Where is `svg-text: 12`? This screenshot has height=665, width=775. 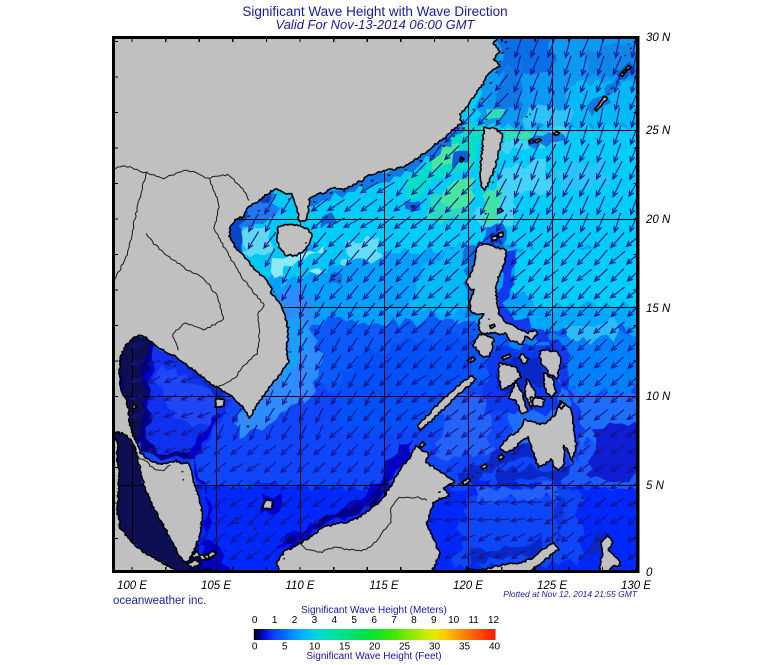 svg-text: 12 is located at coordinates (494, 620).